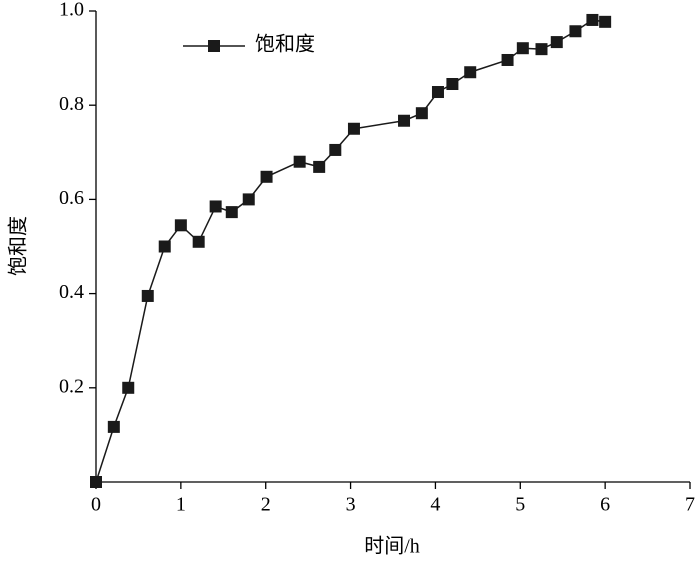 This screenshot has width=700, height=566. What do you see at coordinates (96, 505) in the screenshot?
I see `x-tick-label: 0` at bounding box center [96, 505].